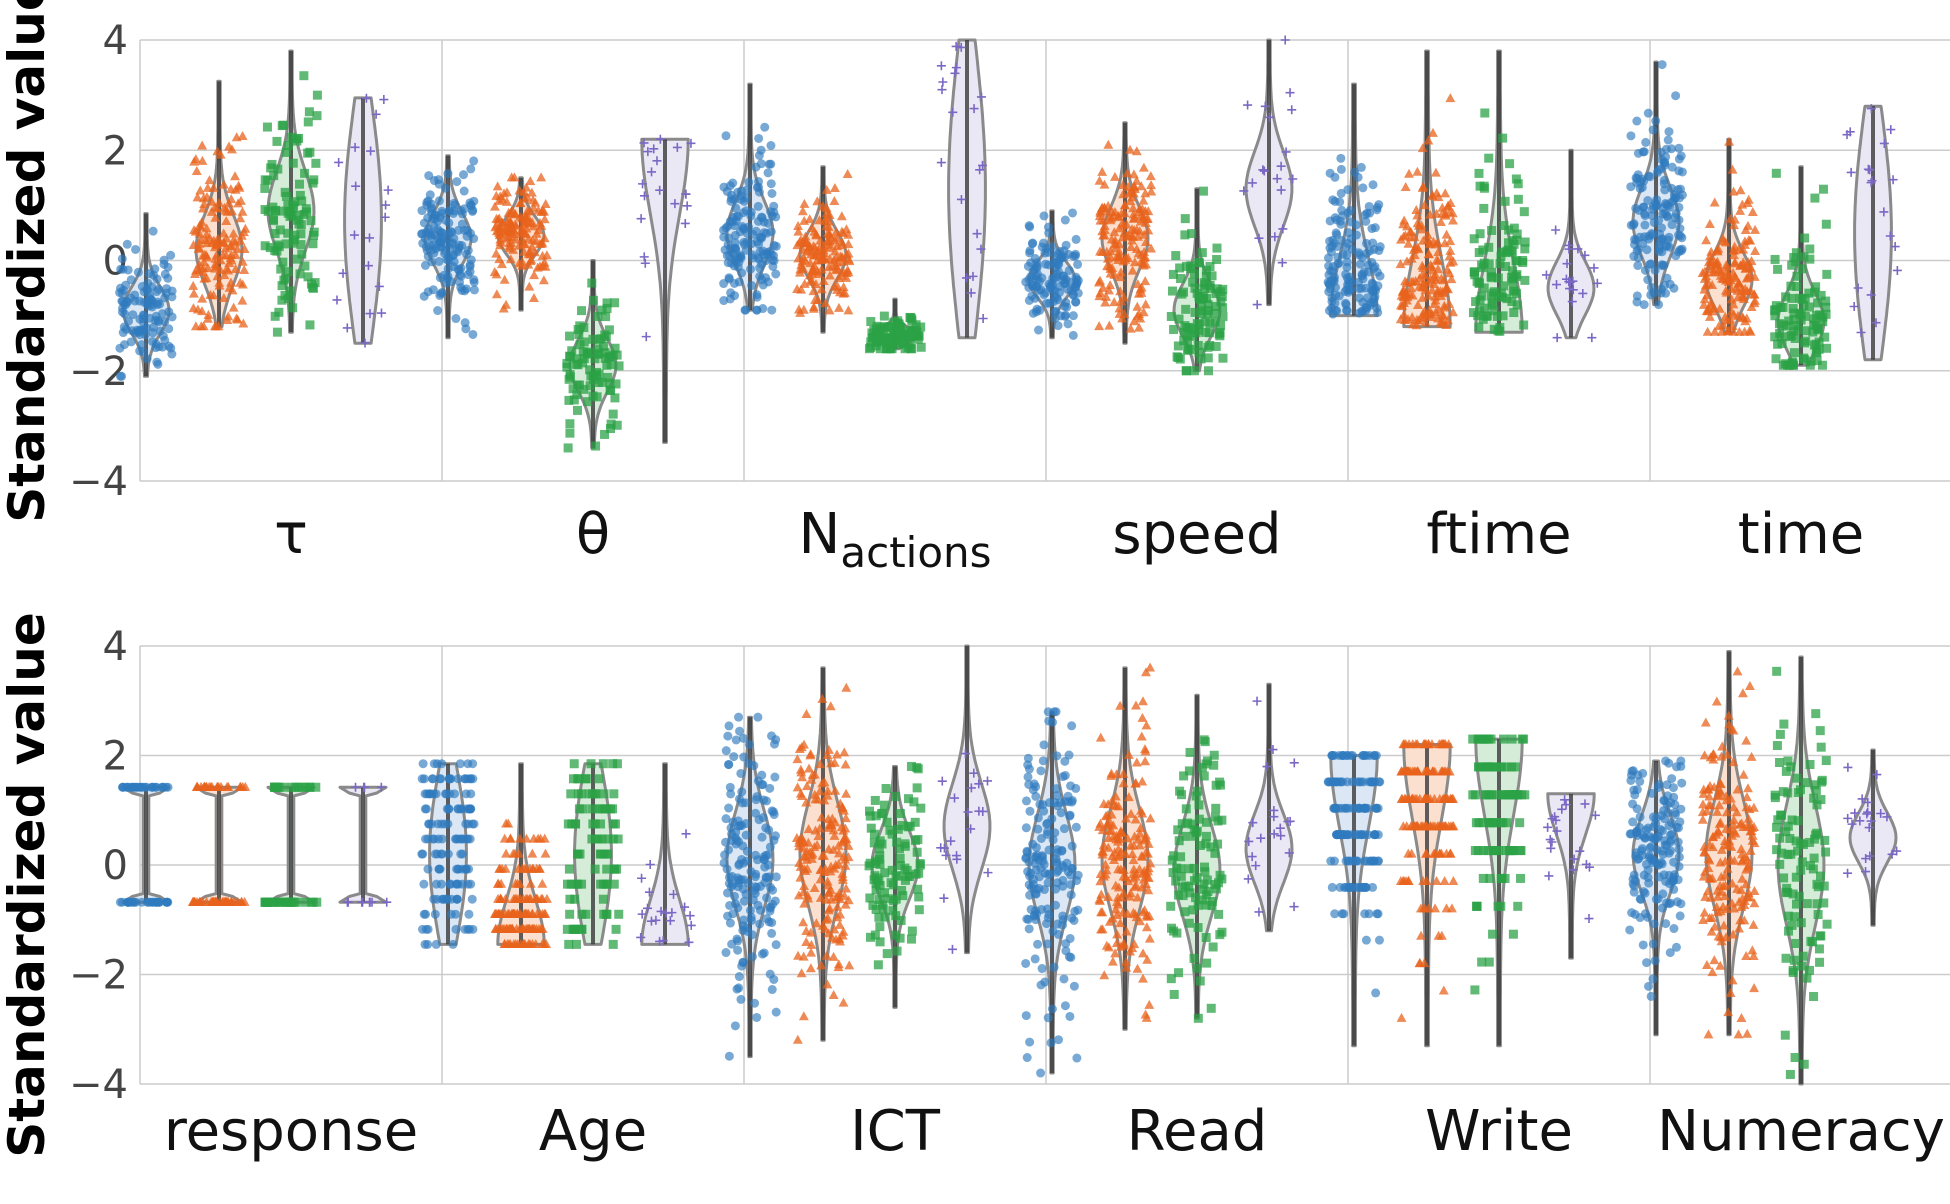 This screenshot has width=1950, height=1204. I want to click on y-tick-label: 4, so click(115, 41).